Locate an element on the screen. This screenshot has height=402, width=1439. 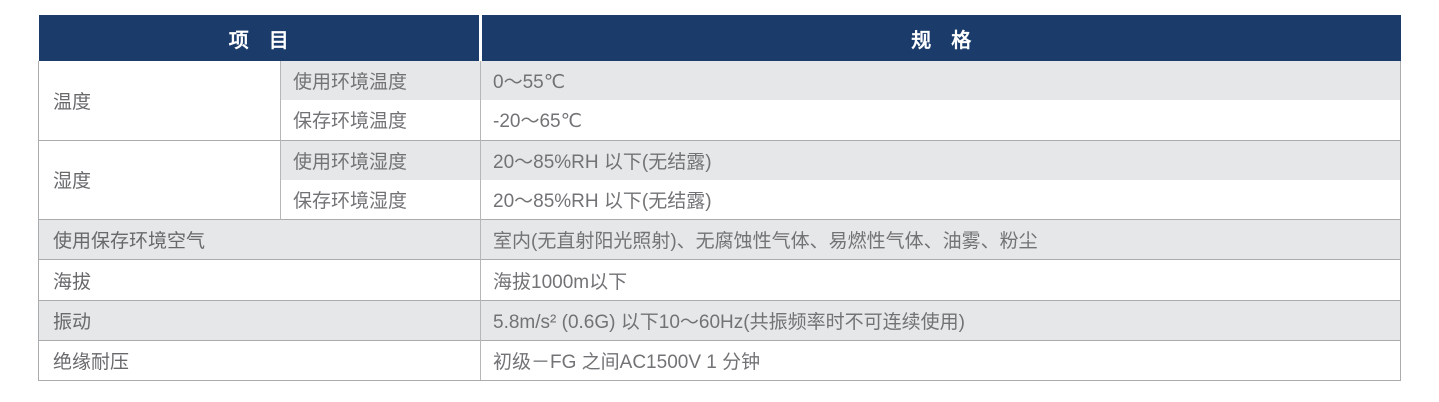
item-label-insulation: 绝缘耐压 is located at coordinates (259, 361).